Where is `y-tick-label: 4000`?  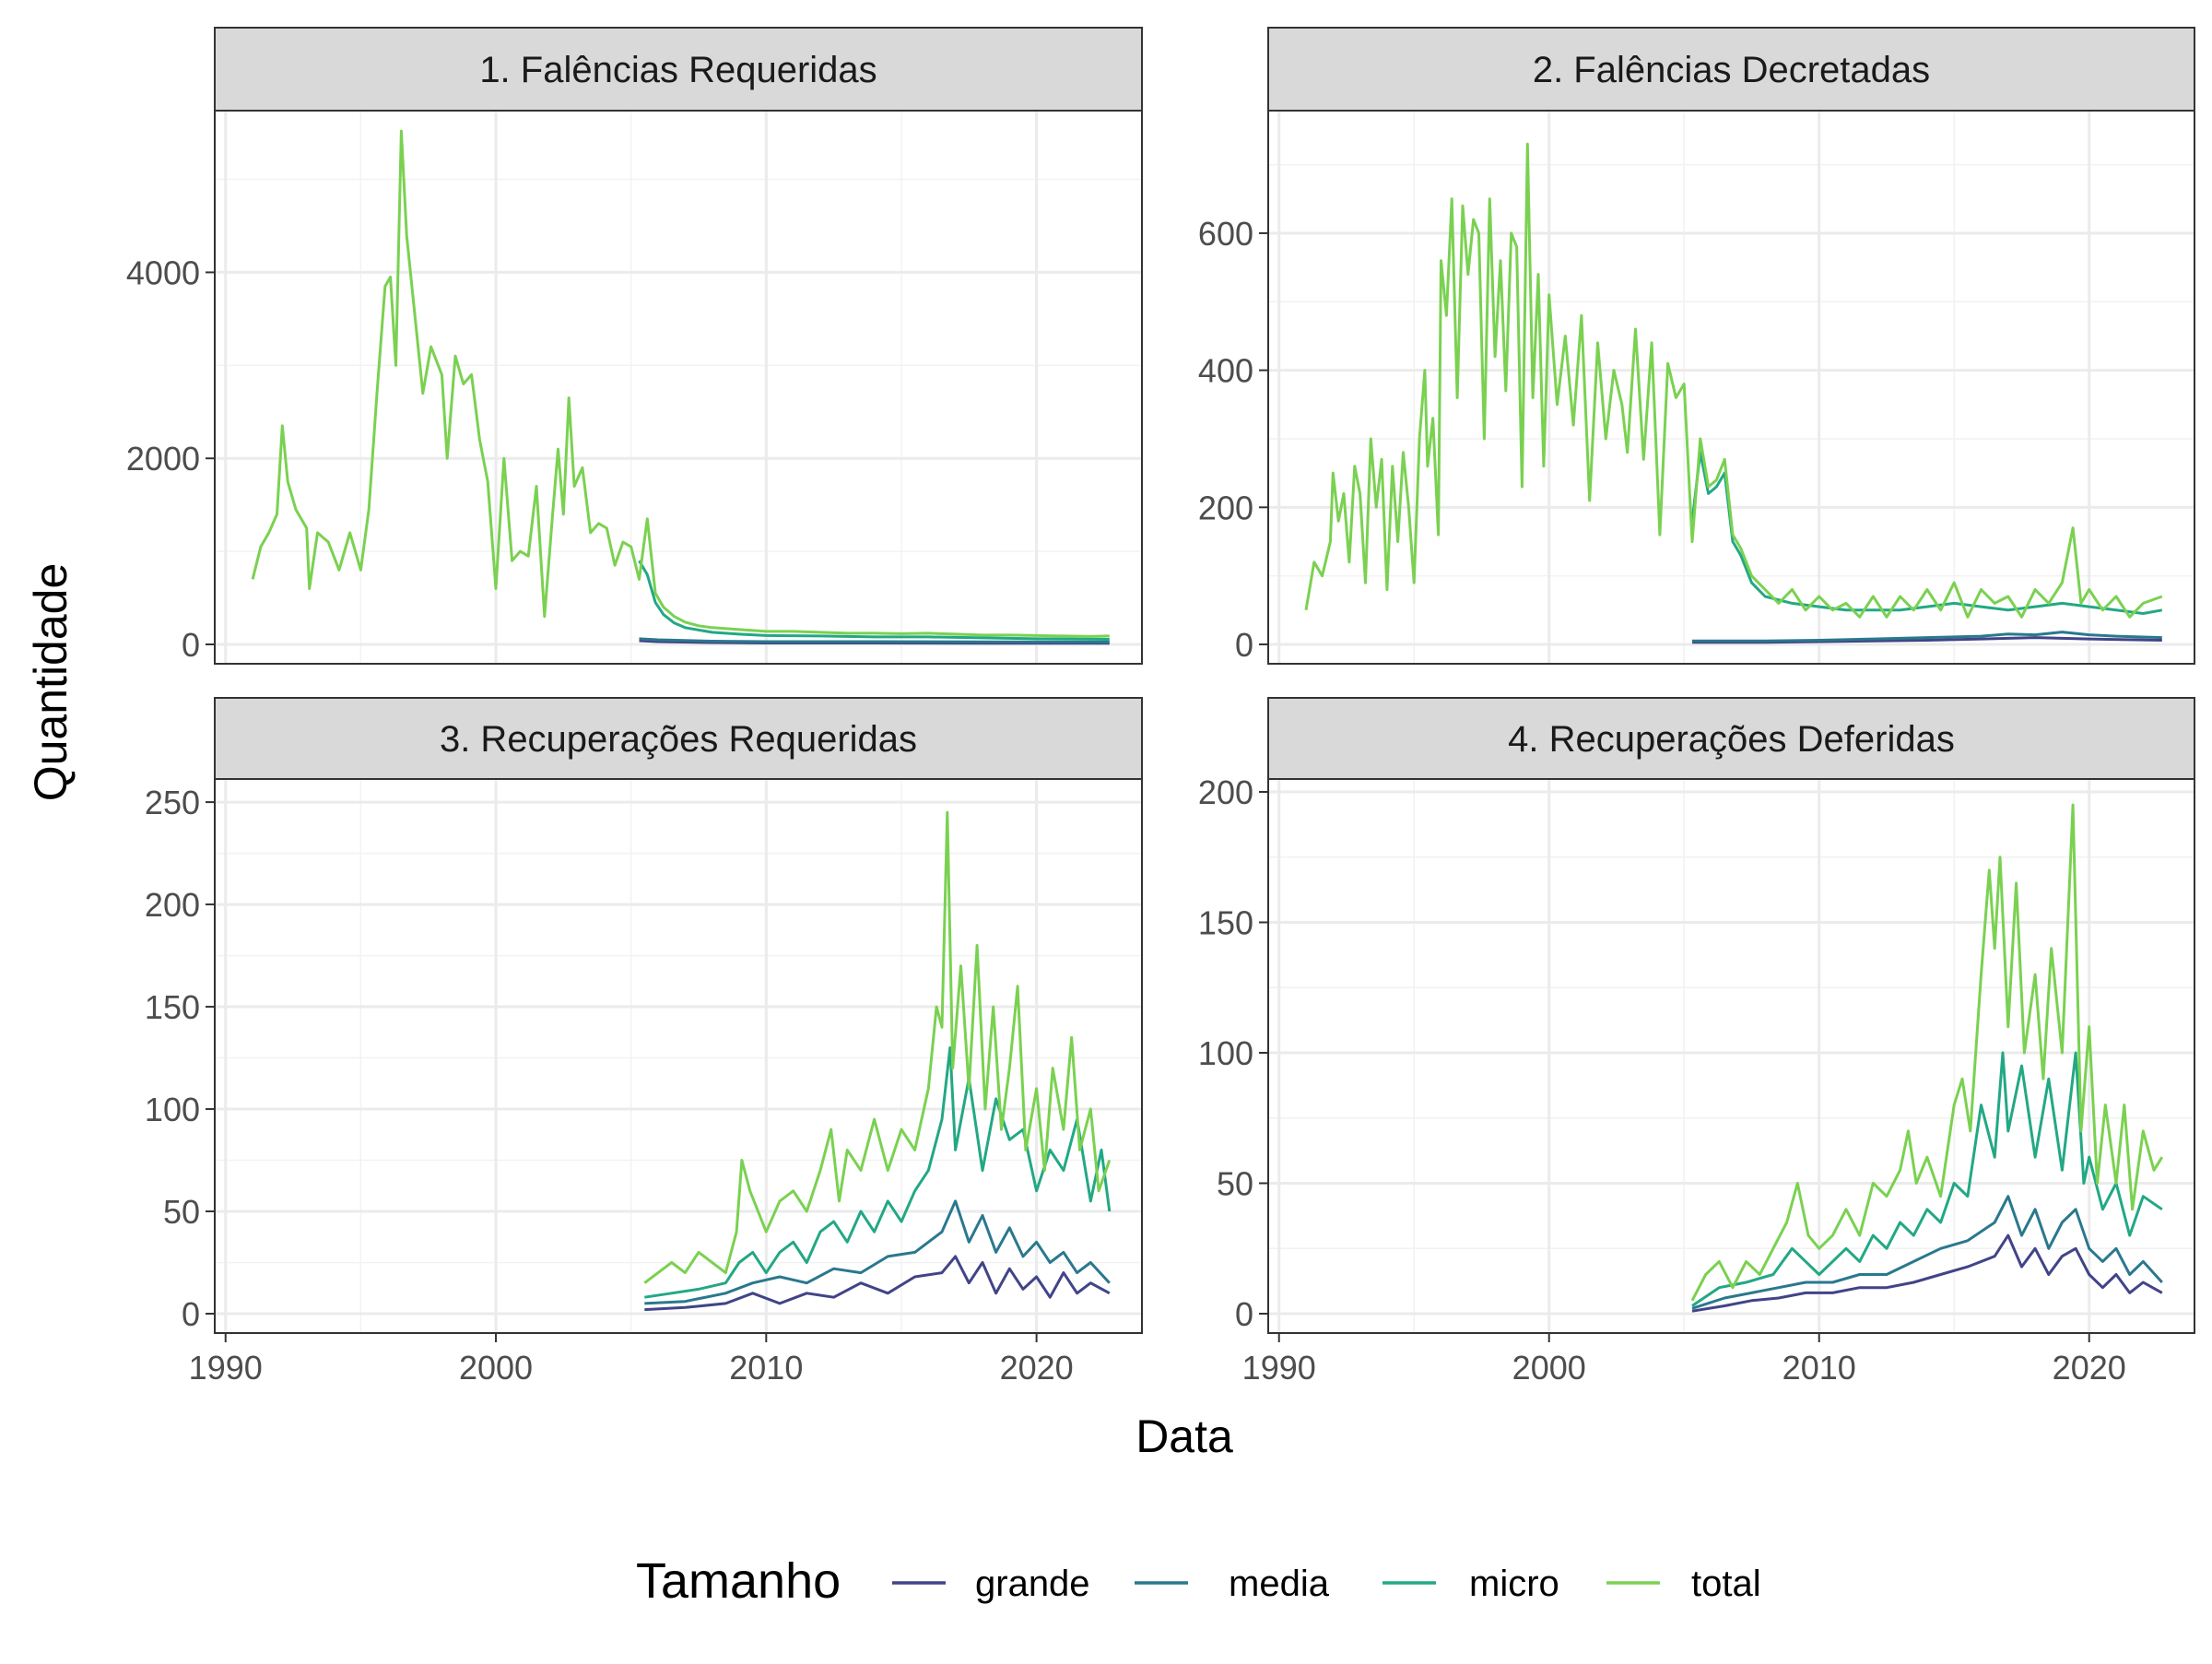 y-tick-label: 4000 is located at coordinates (163, 272).